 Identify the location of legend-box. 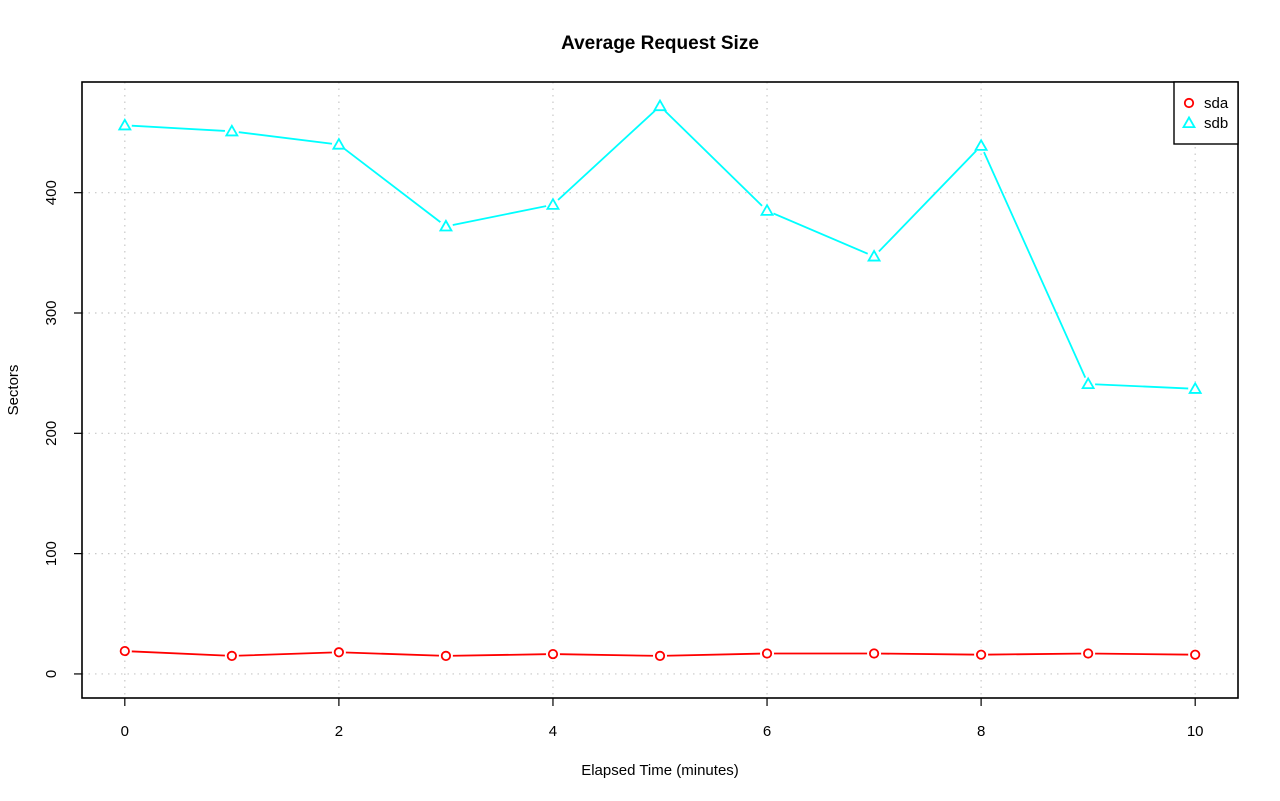
(1206, 113).